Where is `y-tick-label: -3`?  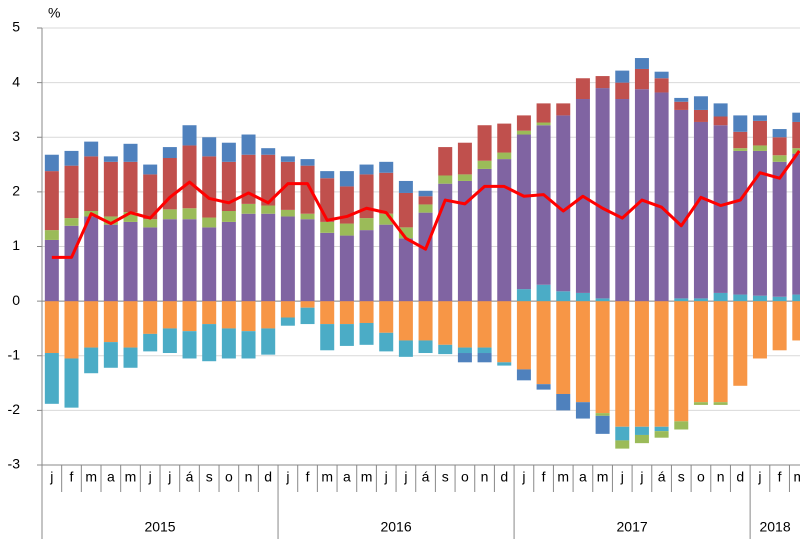
y-tick-label: -3 is located at coordinates (14, 464).